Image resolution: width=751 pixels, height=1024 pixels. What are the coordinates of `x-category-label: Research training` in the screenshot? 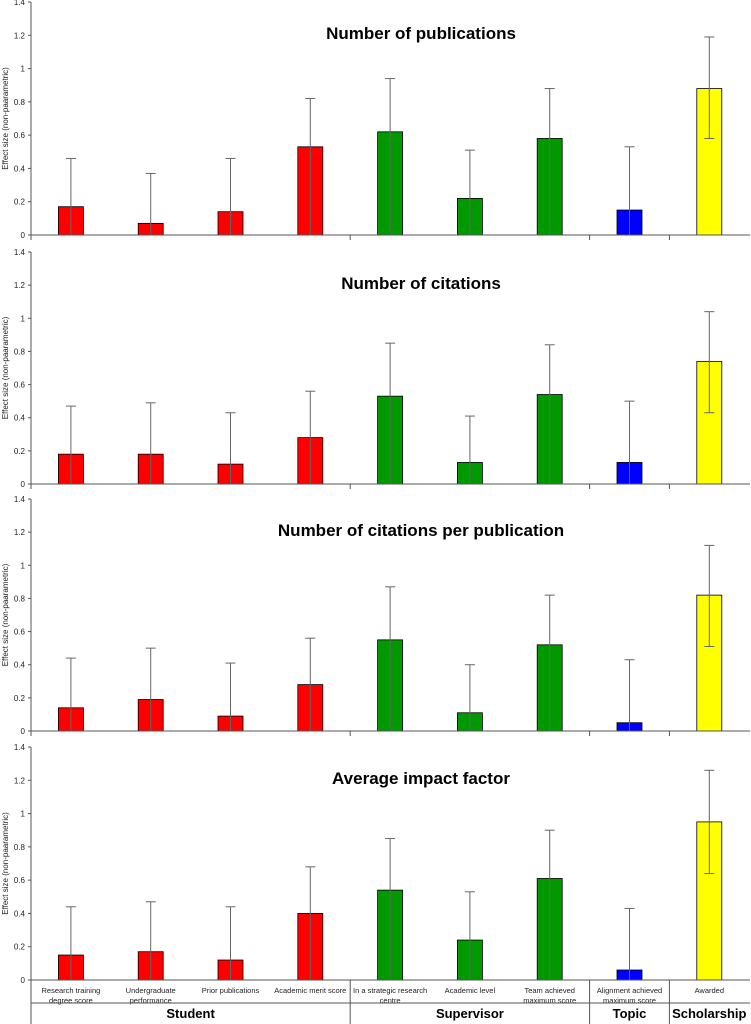 It's located at (71, 990).